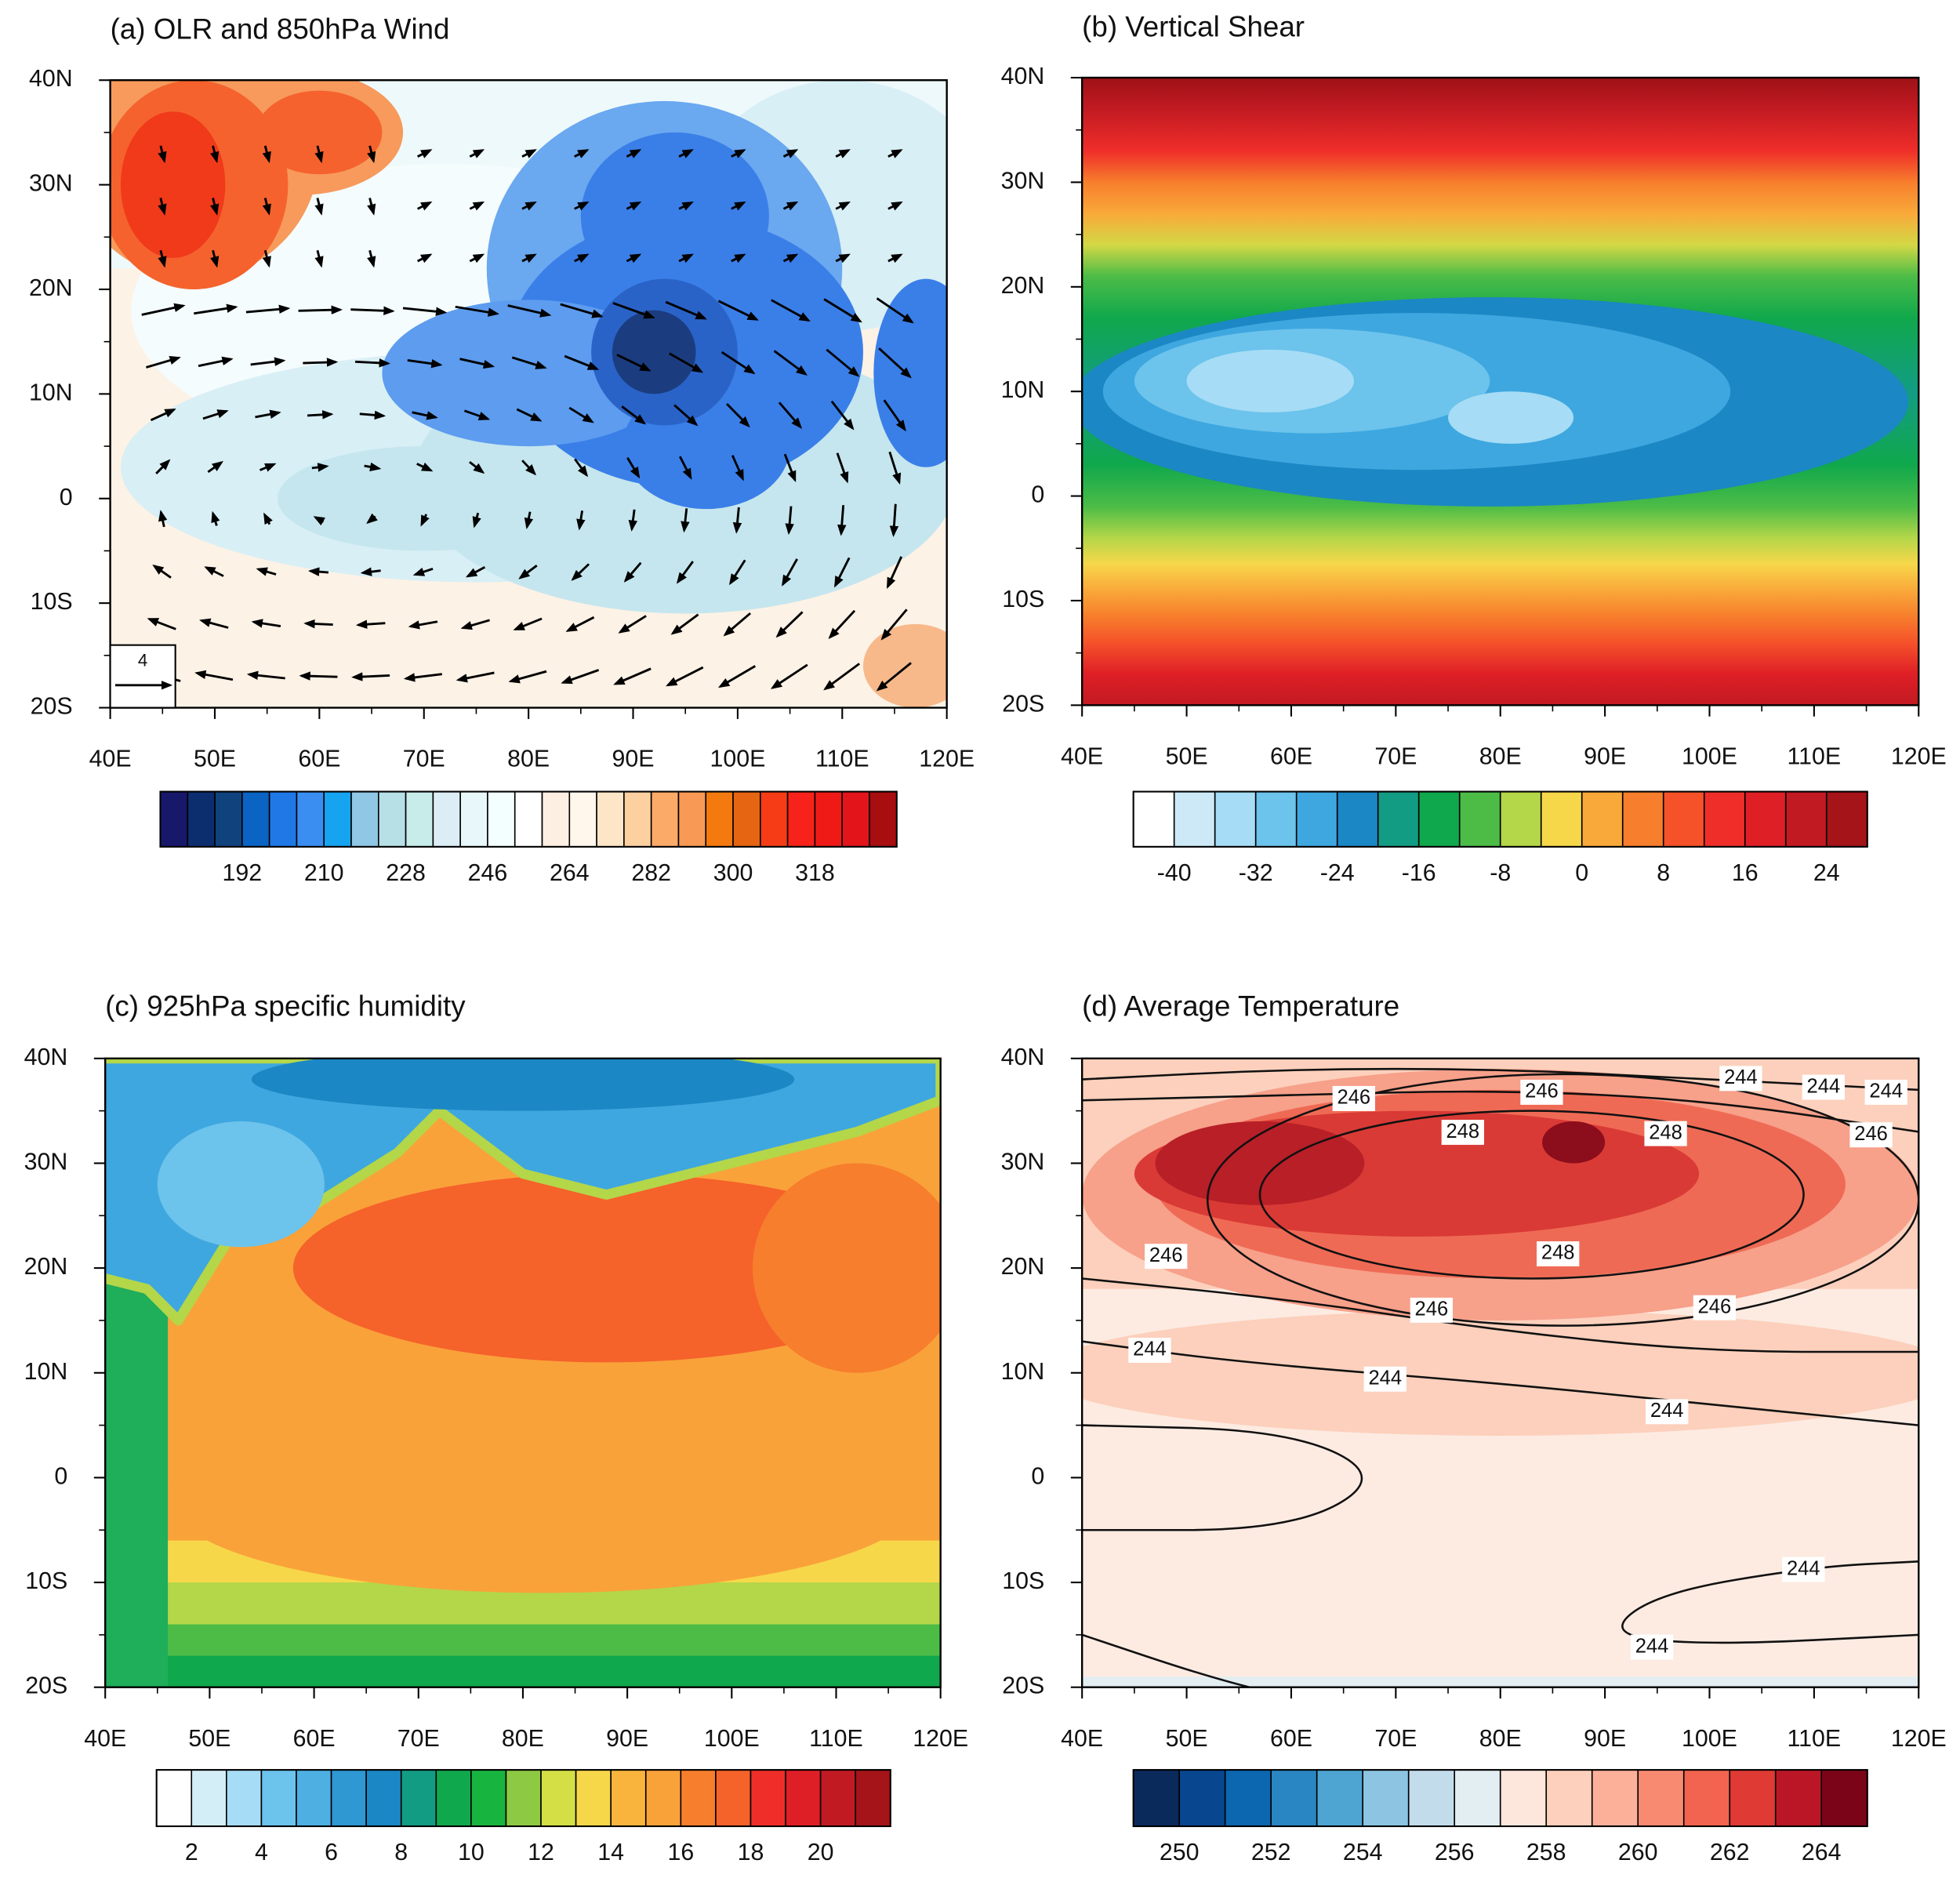 Image resolution: width=1960 pixels, height=1878 pixels. I want to click on x-tick-label: 40E, so click(1082, 756).